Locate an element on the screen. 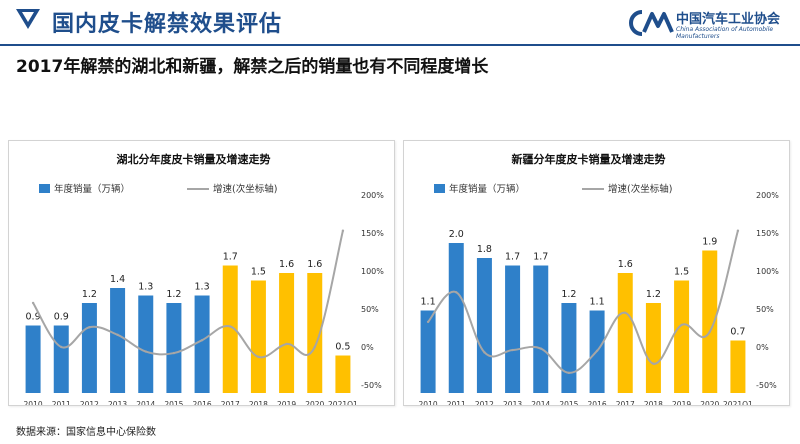 Image resolution: width=800 pixels, height=444 pixels. x-tick-label: 2018 is located at coordinates (653, 402).